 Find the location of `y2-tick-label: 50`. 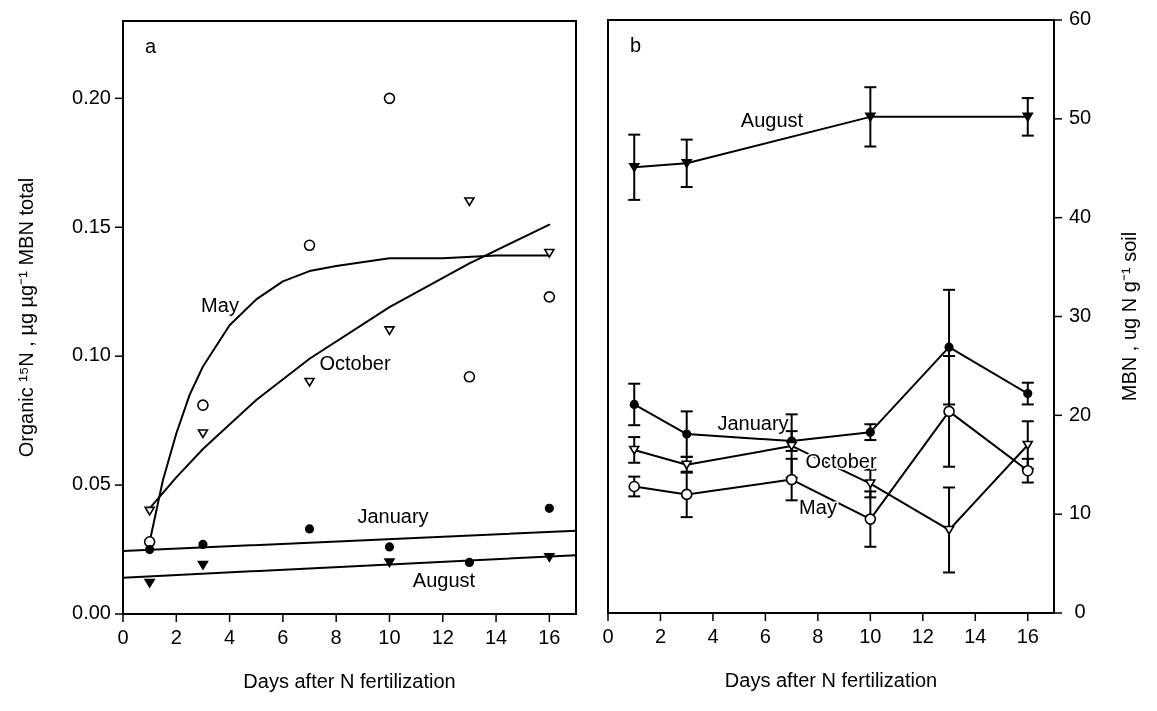

y2-tick-label: 50 is located at coordinates (1080, 117).